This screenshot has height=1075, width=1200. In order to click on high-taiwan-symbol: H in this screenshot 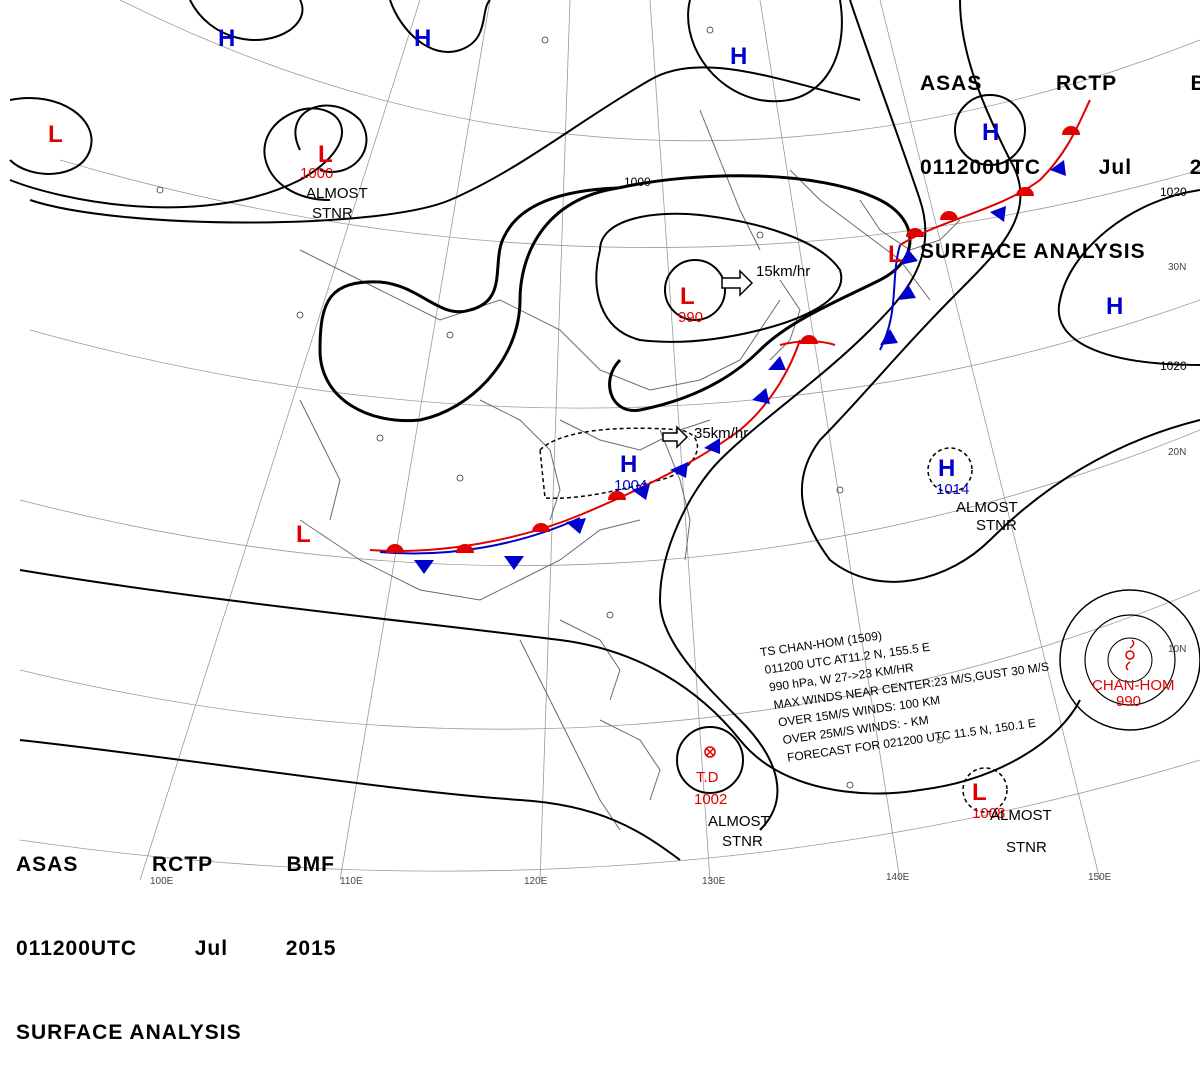, I will do `click(628, 464)`.